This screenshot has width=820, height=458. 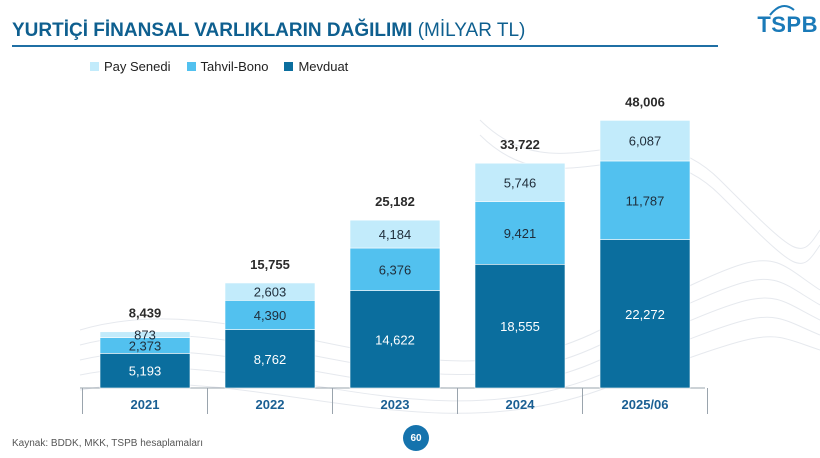 I want to click on bar-mevduat-2021, so click(x=145, y=371).